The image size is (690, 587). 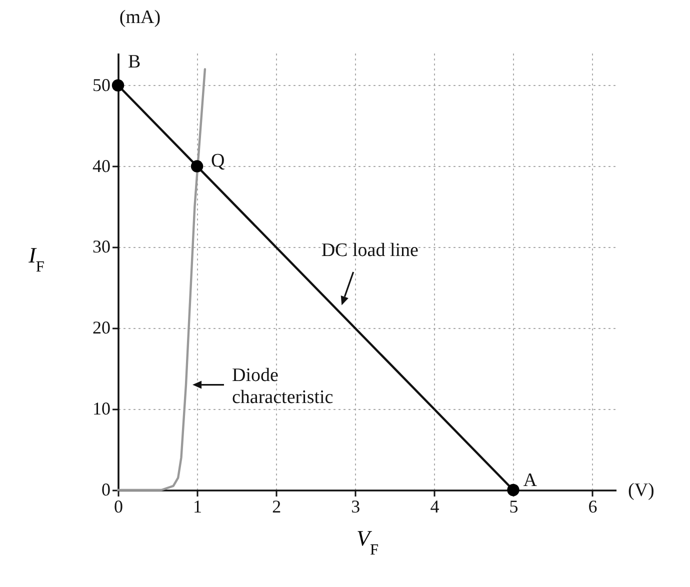 What do you see at coordinates (106, 490) in the screenshot?
I see `y-tick-label: 0` at bounding box center [106, 490].